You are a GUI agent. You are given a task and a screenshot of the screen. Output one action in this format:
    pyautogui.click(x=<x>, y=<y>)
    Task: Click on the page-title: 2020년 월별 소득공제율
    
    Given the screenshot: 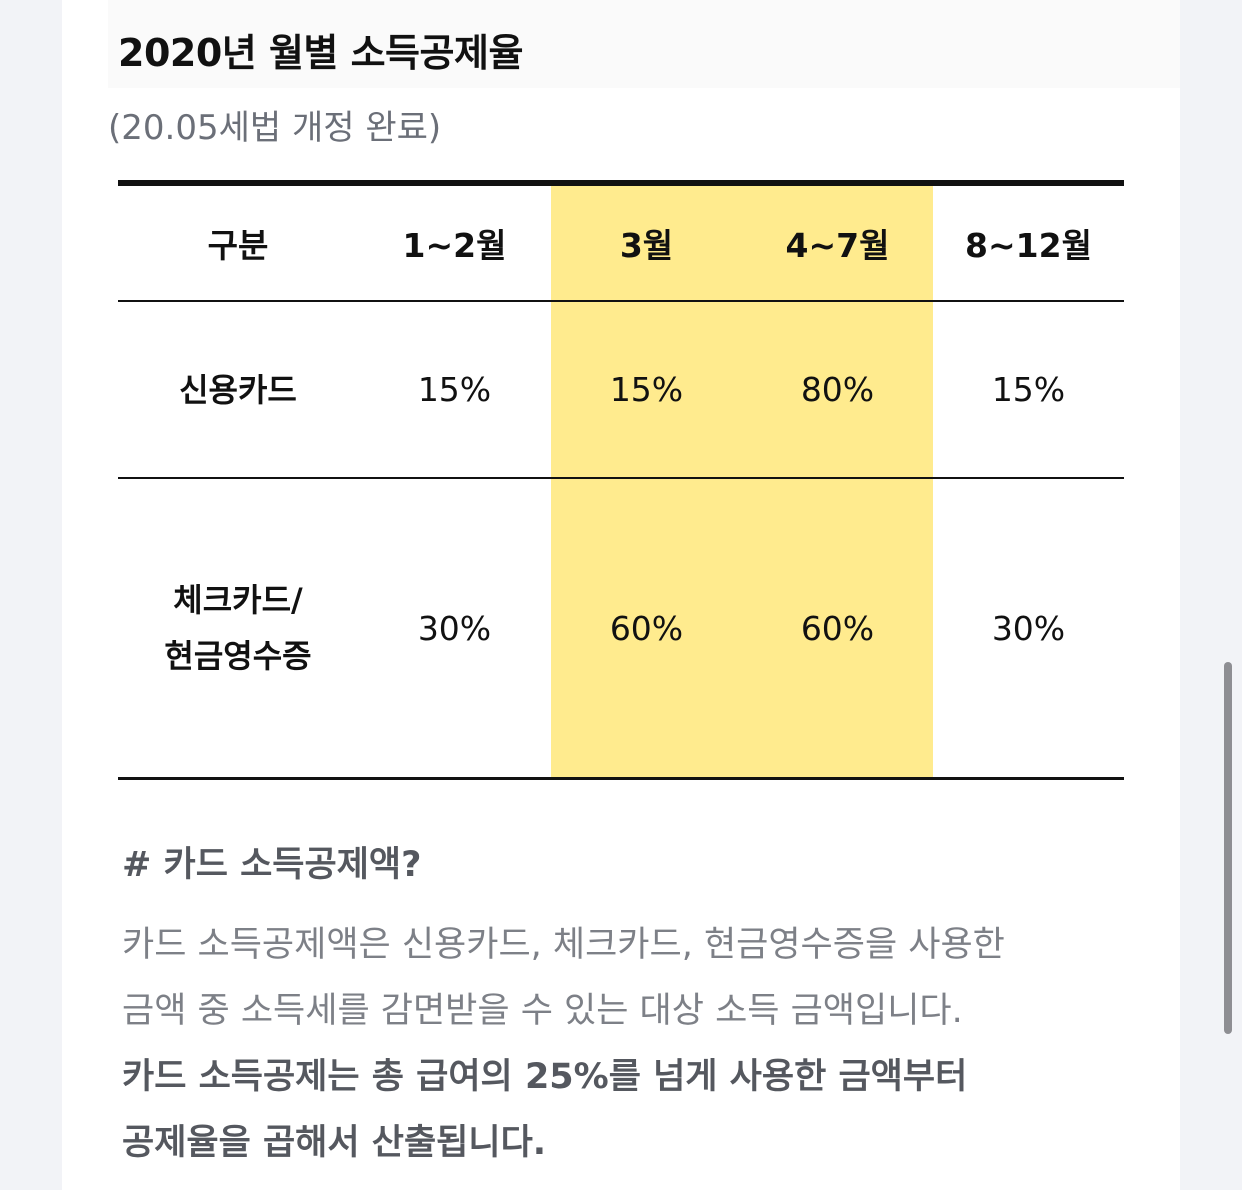 What is the action you would take?
    pyautogui.click(x=320, y=53)
    